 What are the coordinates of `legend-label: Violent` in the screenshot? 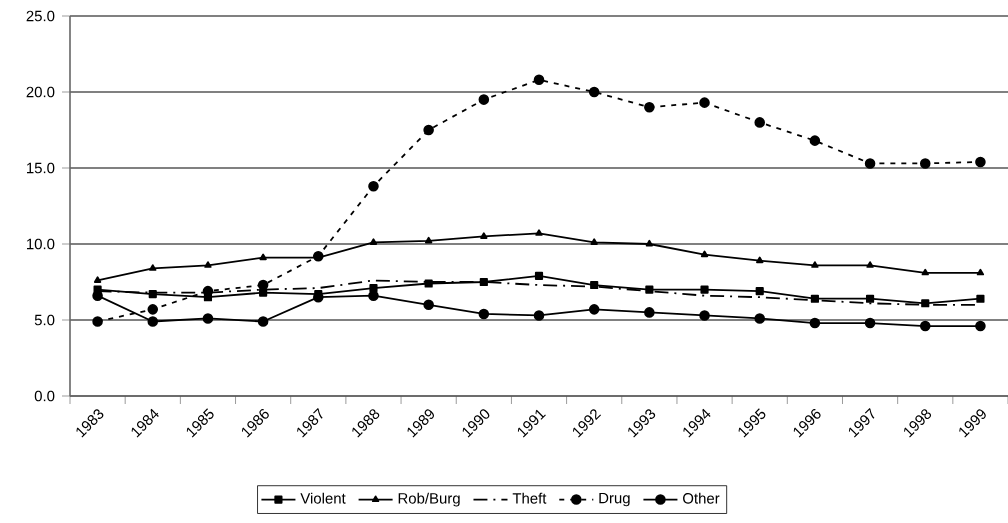 It's located at (323, 498).